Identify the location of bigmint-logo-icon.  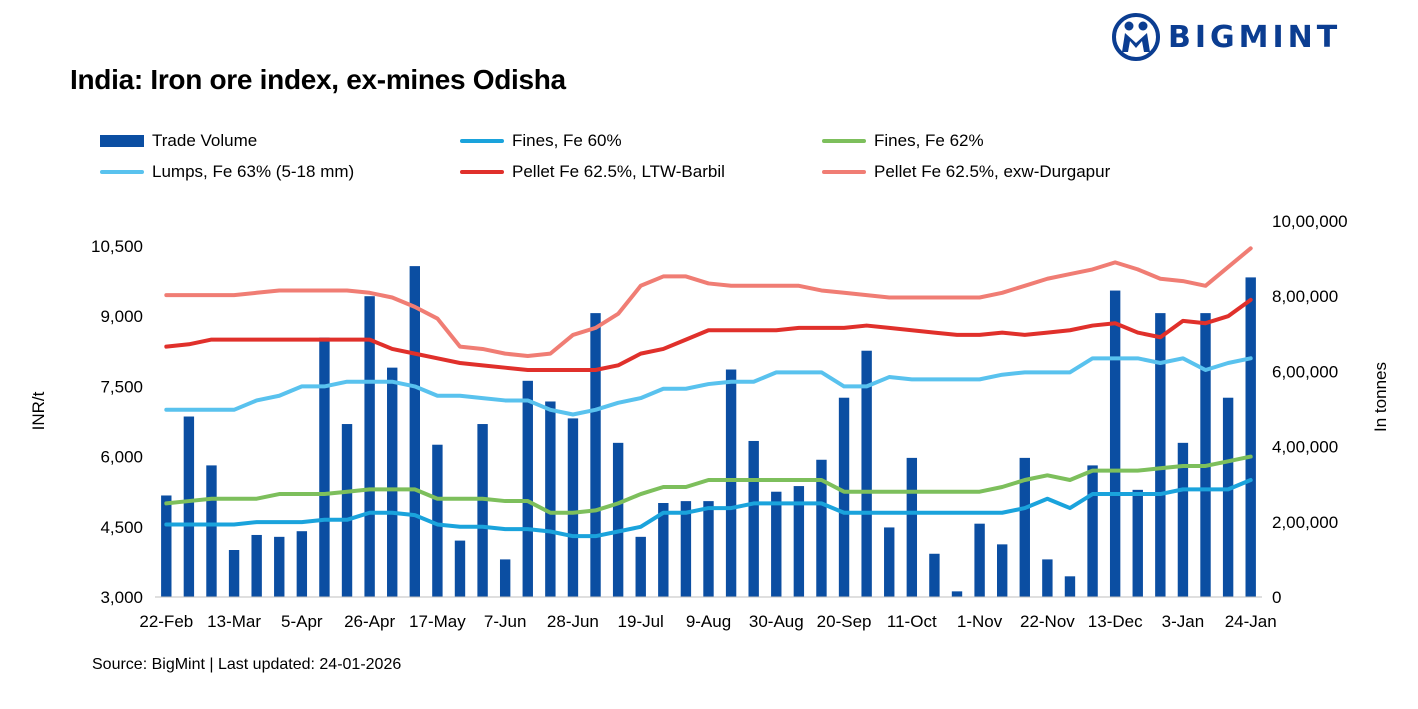
(1136, 37).